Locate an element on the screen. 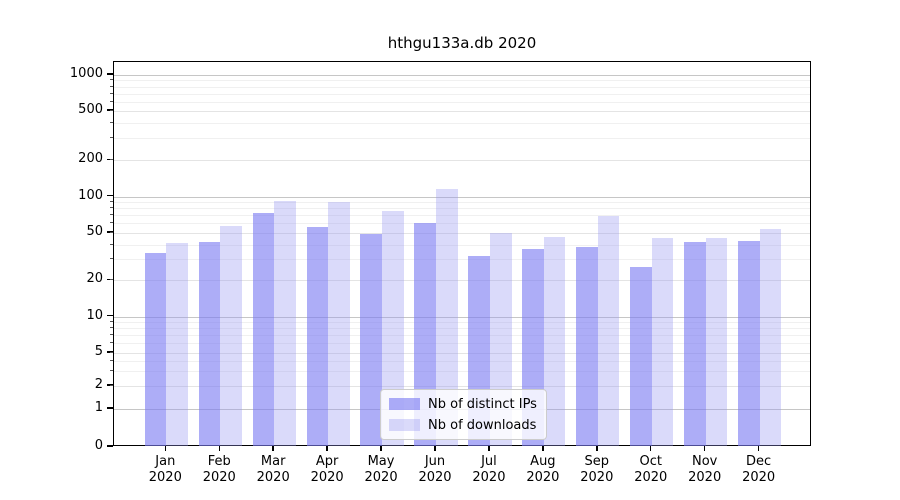  bar-may-downloads is located at coordinates (393, 328).